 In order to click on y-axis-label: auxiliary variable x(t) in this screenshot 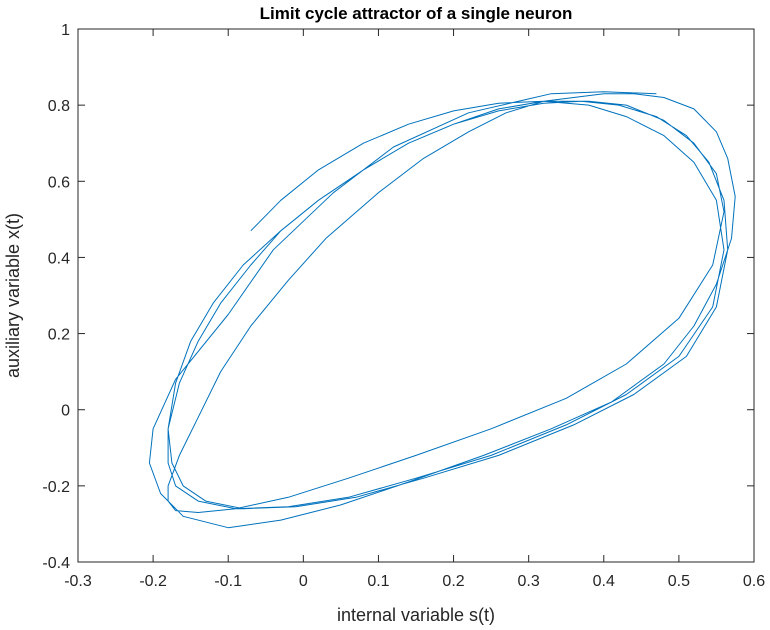, I will do `click(13, 295)`.